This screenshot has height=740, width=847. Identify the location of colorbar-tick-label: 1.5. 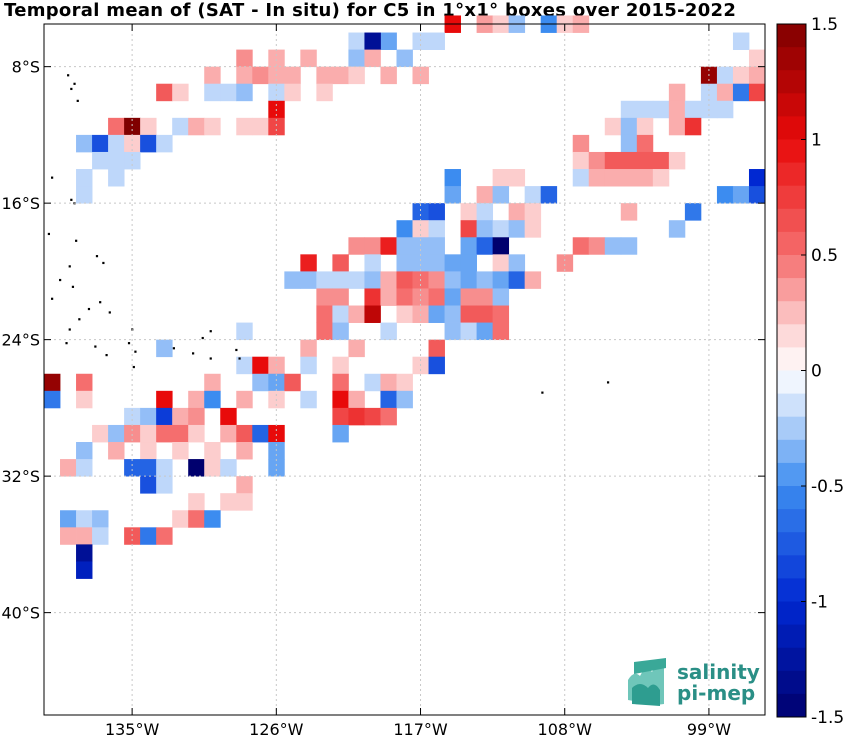
(824, 25).